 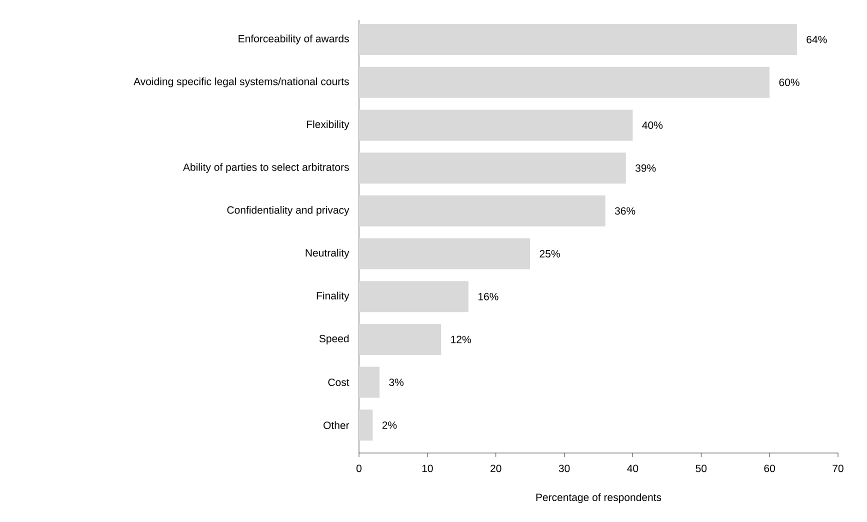 What do you see at coordinates (396, 382) in the screenshot?
I see `data-label: 3%` at bounding box center [396, 382].